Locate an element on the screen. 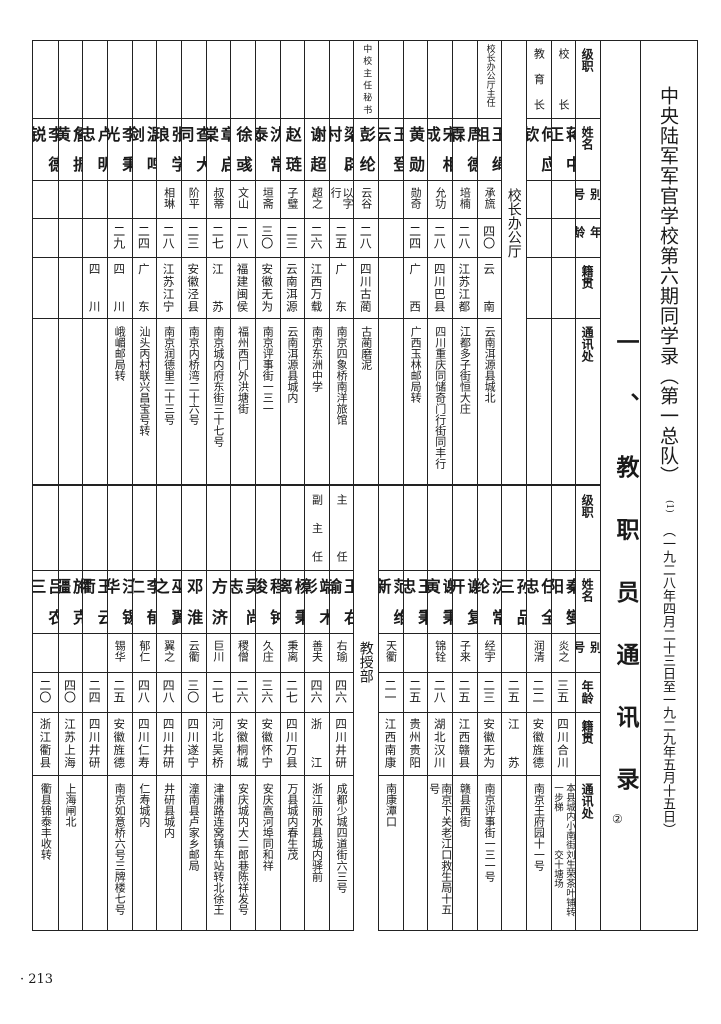 The image size is (721, 1024). age-text: 二六 is located at coordinates (242, 691).